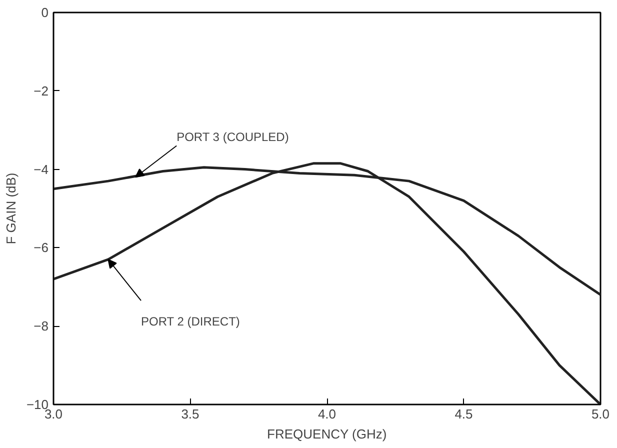  Describe the element at coordinates (41, 90) in the screenshot. I see `y-tick-label: −2` at that location.